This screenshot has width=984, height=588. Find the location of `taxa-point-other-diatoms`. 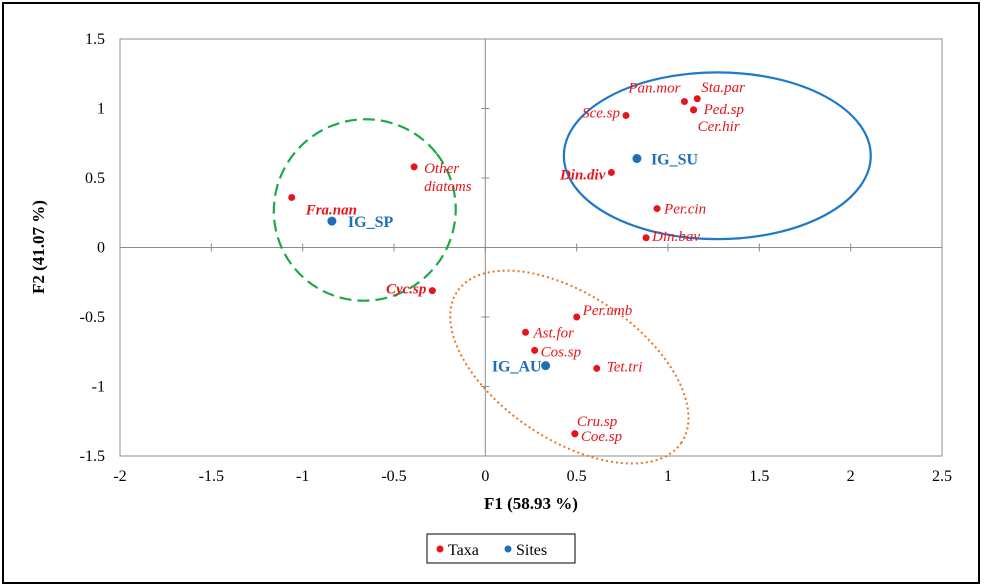

taxa-point-other-diatoms is located at coordinates (414, 167).